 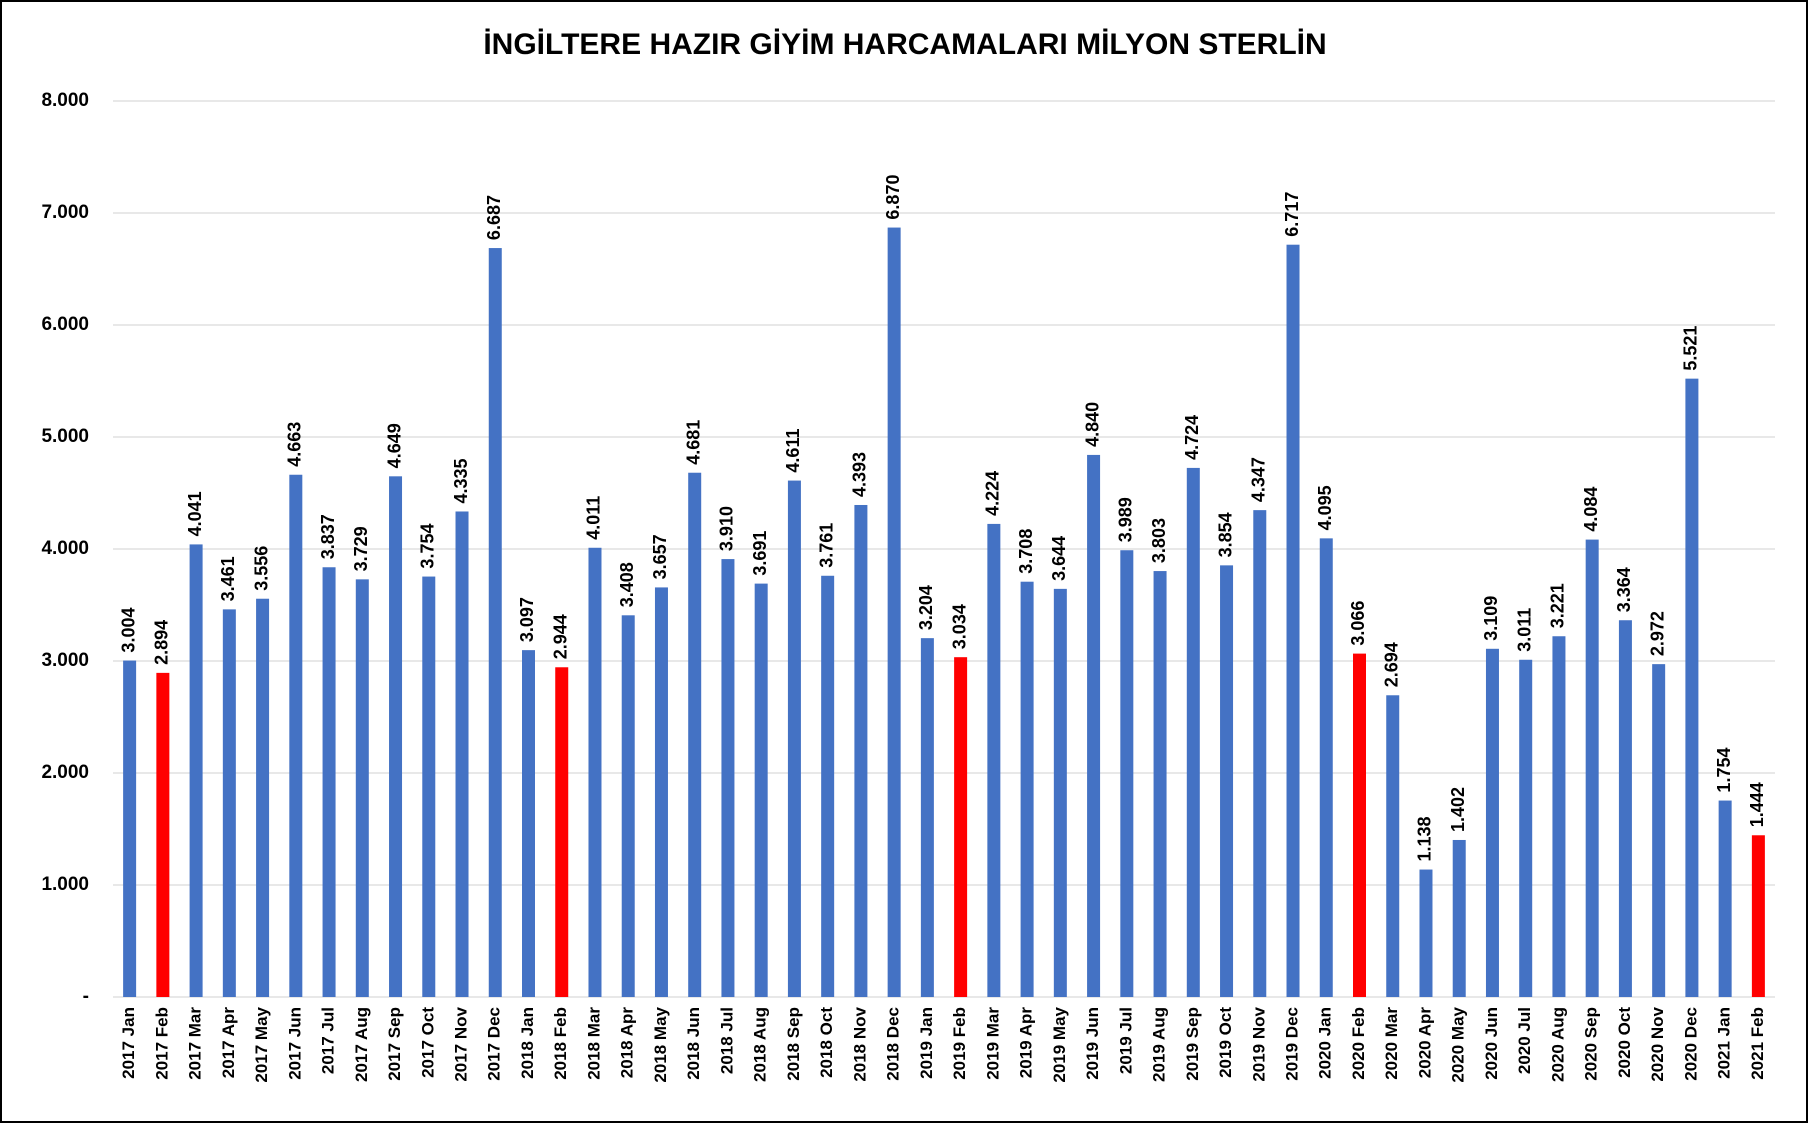 I want to click on value-label: 4.011, so click(x=594, y=518).